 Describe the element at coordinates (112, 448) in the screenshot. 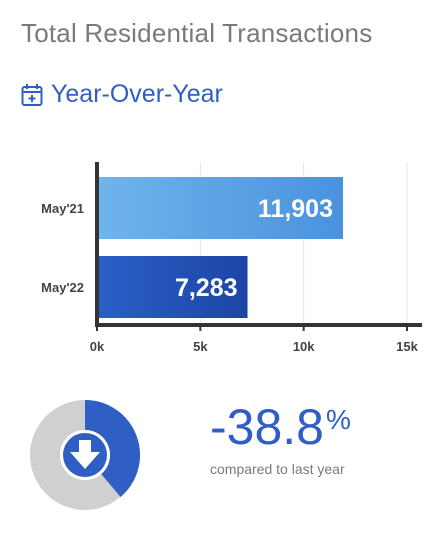

I see `donut-change-arc` at that location.